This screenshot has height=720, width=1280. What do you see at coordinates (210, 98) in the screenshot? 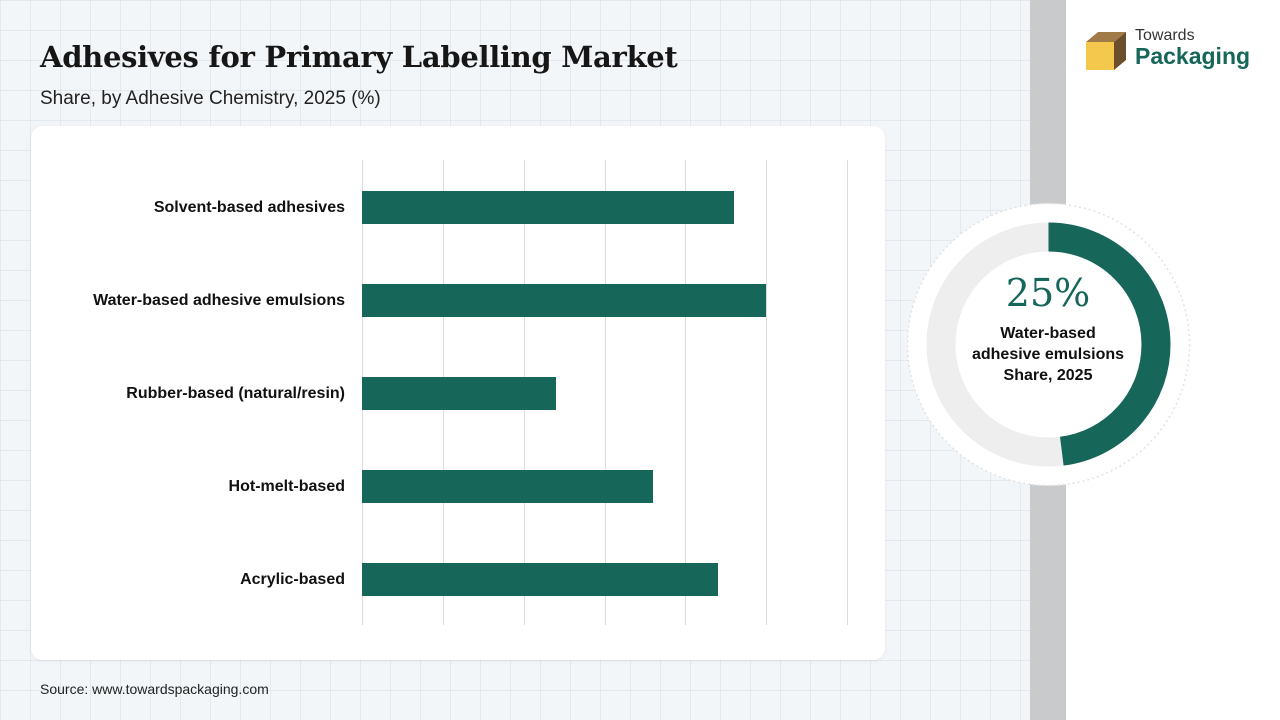
I see `chart-subtitle: Share, by Adhesive Chemistry, 2025 (%)` at bounding box center [210, 98].